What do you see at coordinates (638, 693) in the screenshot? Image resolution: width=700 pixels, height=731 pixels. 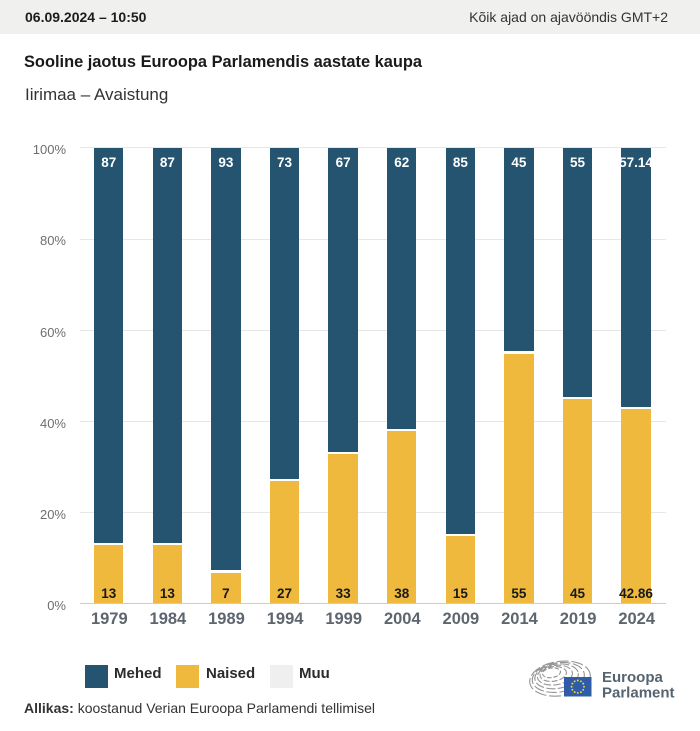 I see `svg-text: Parlament` at bounding box center [638, 693].